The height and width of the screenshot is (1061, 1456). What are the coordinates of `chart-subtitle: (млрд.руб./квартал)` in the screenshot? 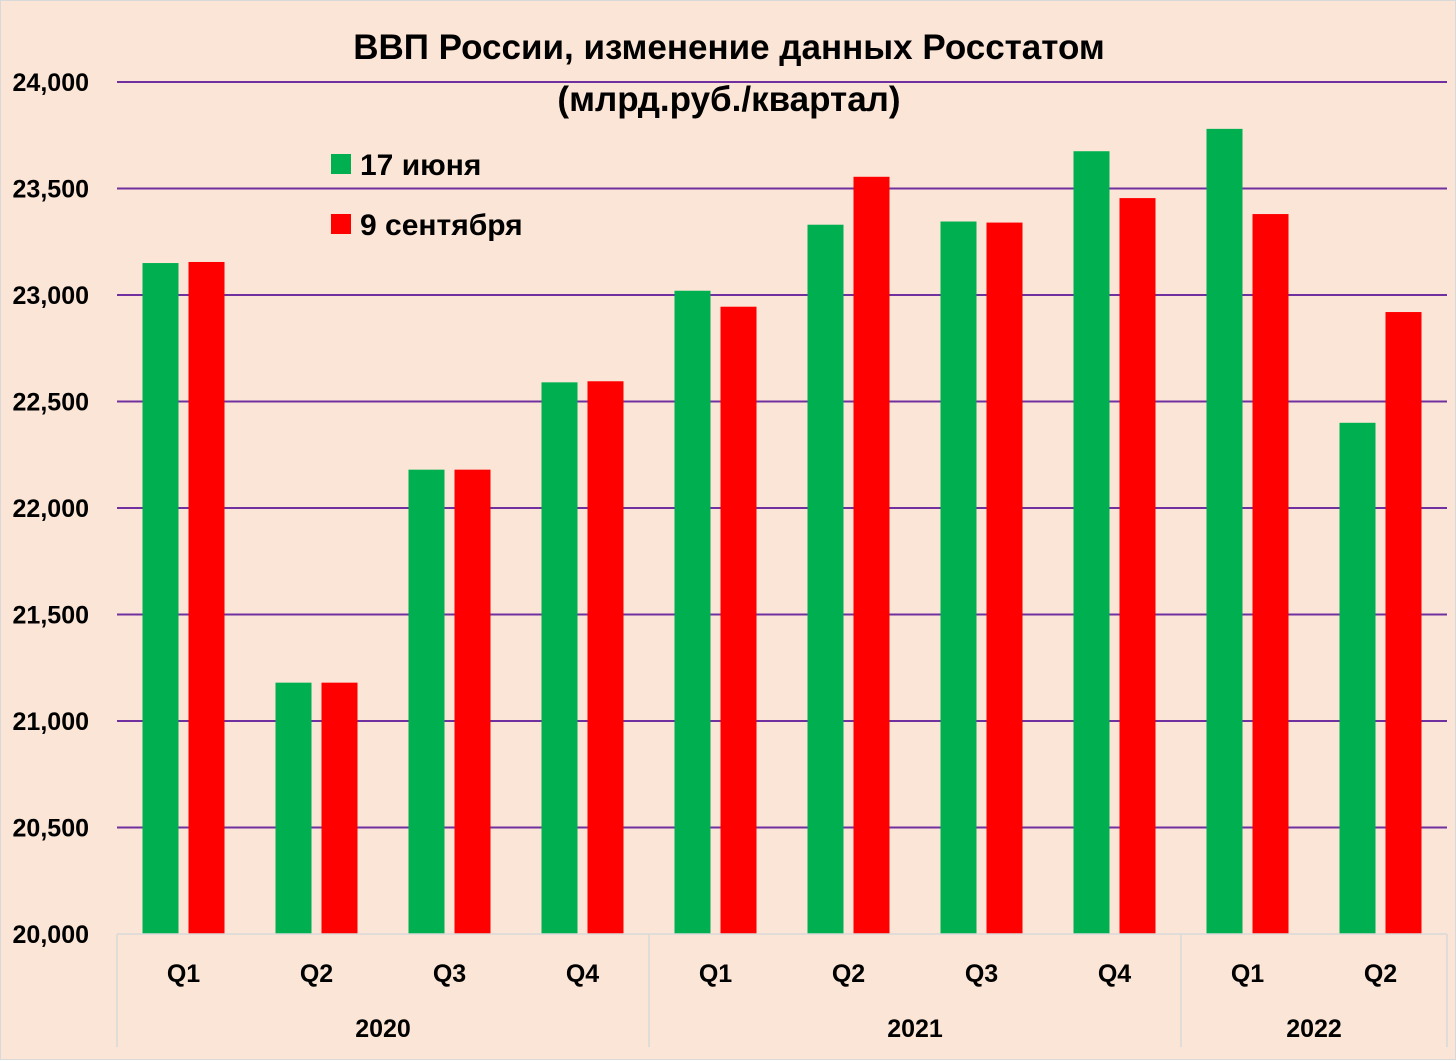 It's located at (728, 99).